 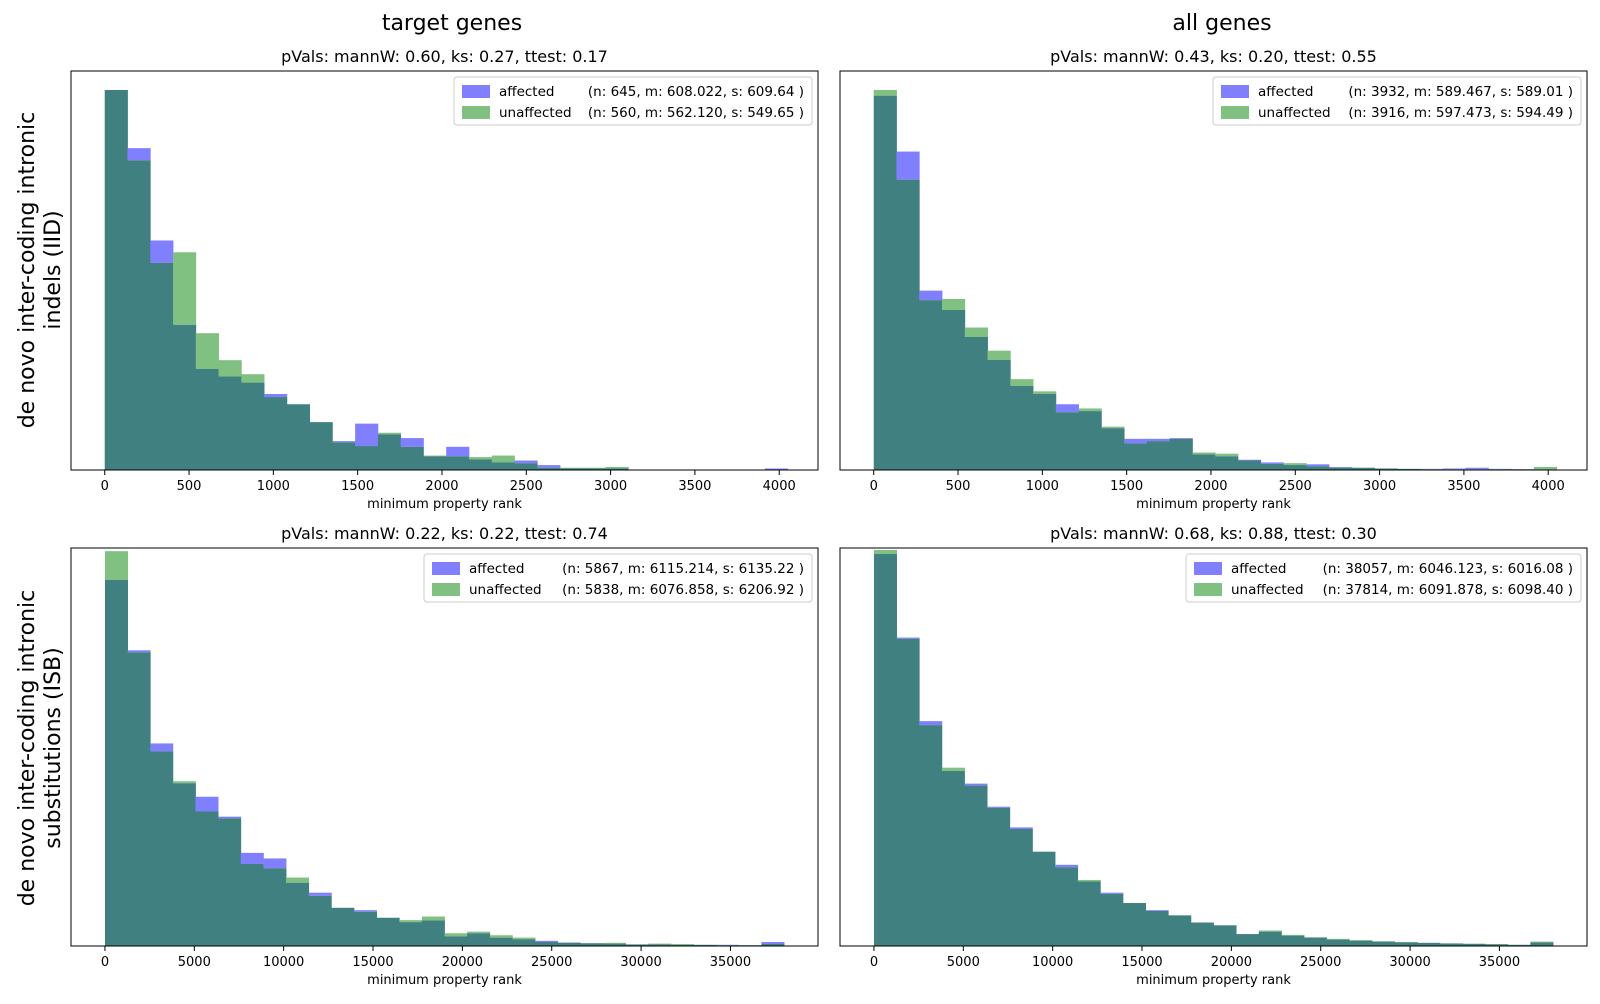 I want to click on row-label-isb-line2: substitutions (ISB), so click(x=53, y=747).